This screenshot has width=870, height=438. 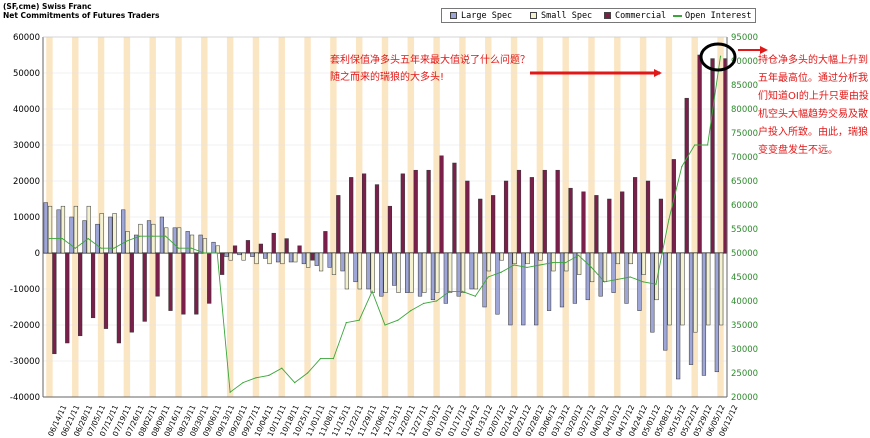 I want to click on chart-subtitle: Net Commitments of Futures Traders, so click(x=81, y=15).